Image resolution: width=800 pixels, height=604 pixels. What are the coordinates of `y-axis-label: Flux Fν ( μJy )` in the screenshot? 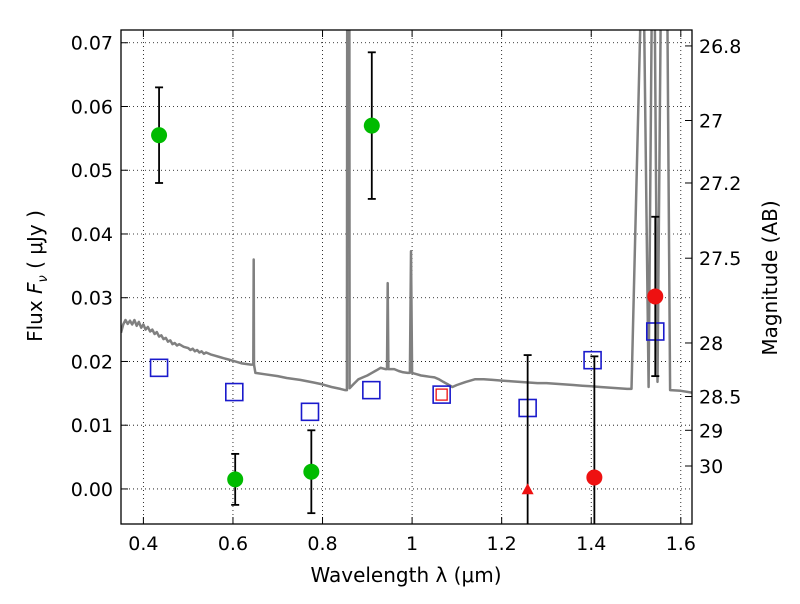 It's located at (37, 276).